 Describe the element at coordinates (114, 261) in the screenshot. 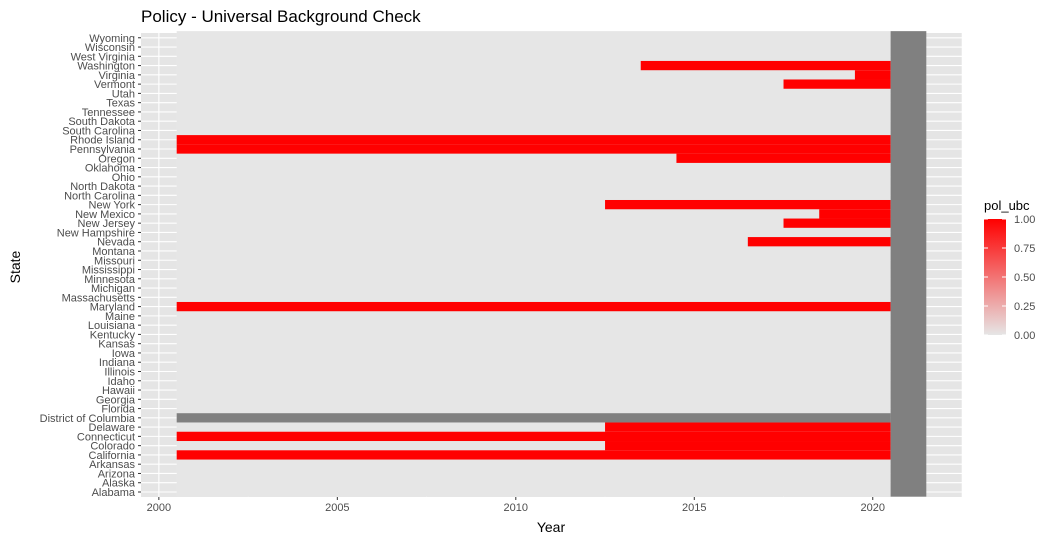

I see `y-tick-label: Missouri` at that location.